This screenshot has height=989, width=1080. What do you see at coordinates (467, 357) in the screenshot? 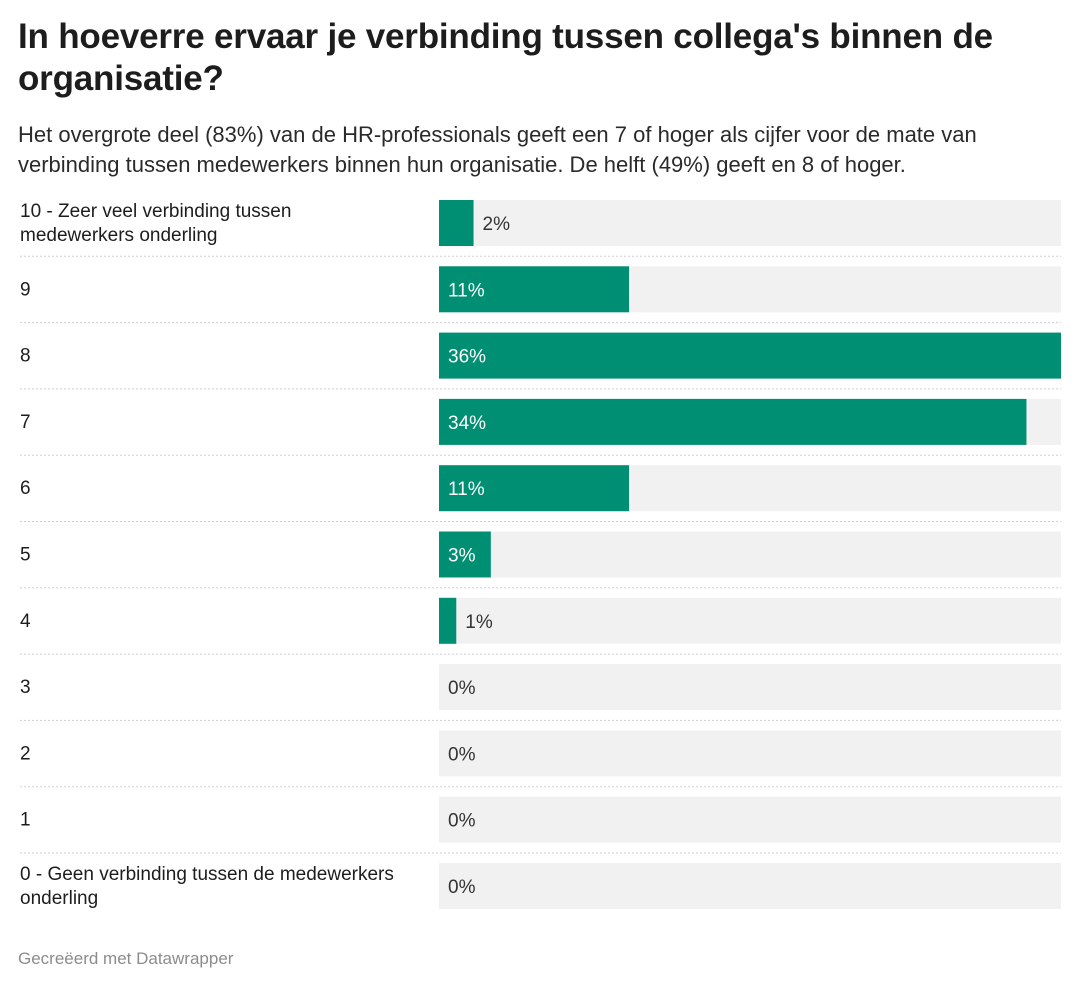
I see `bar-value-label: 36%` at bounding box center [467, 357].